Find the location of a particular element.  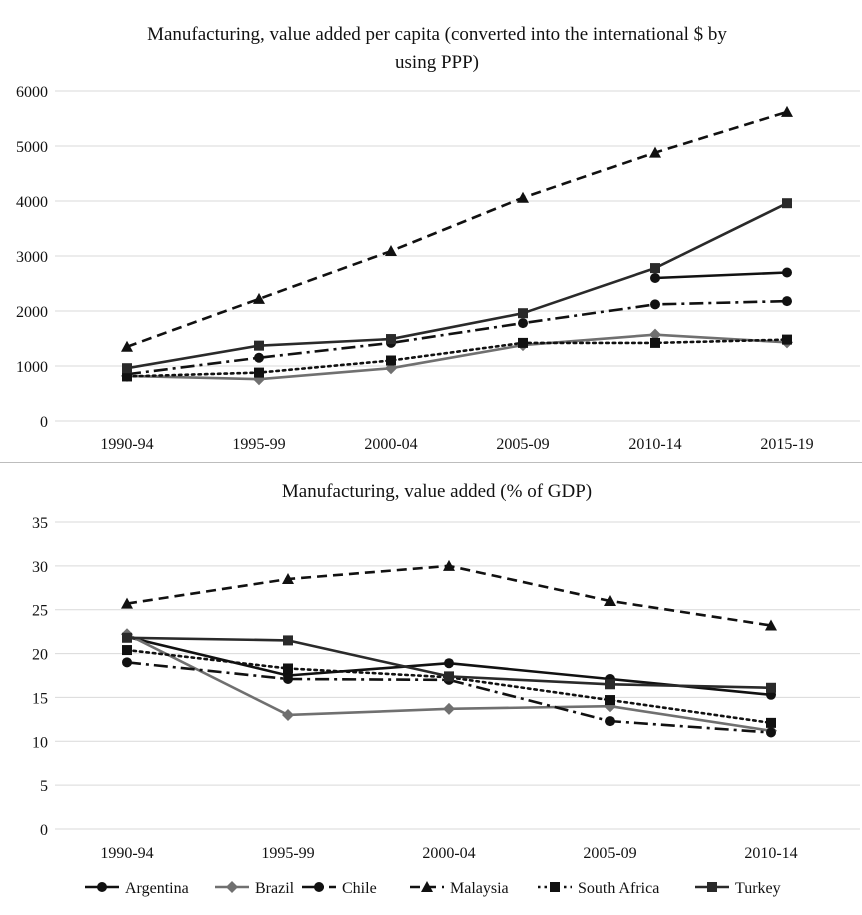

chart1-series-argentina-line is located at coordinates (721, 275).